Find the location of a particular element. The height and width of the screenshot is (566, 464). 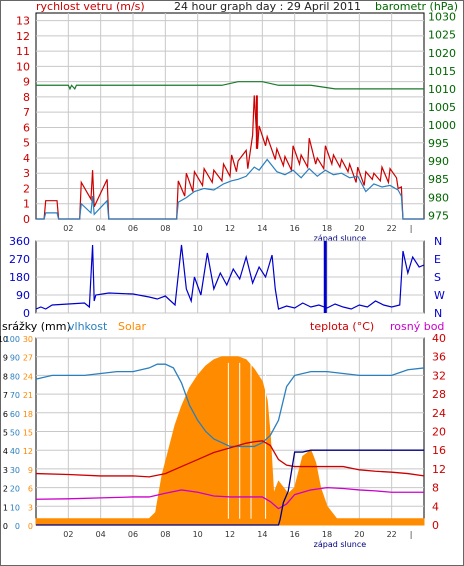

temperature-tick-label: 0 is located at coordinates (435, 525).